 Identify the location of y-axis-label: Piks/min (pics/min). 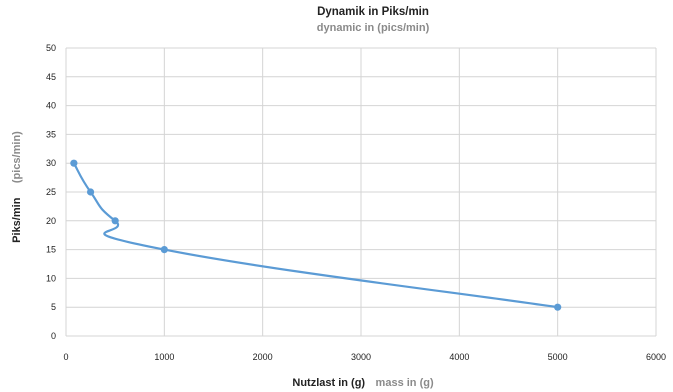
(15, 187).